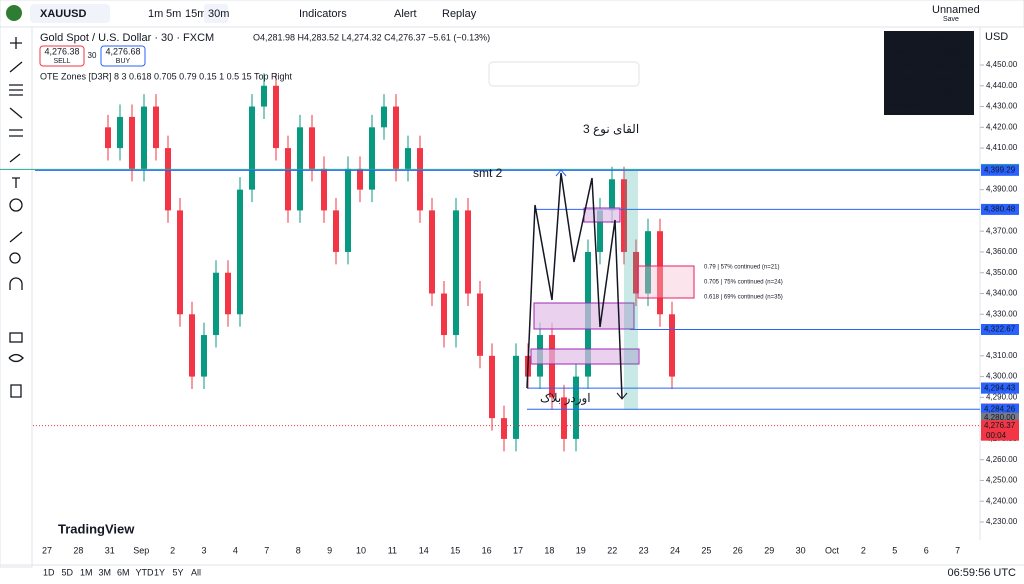 The width and height of the screenshot is (1024, 584). Describe the element at coordinates (951, 19) in the screenshot. I see `save: Save` at that location.